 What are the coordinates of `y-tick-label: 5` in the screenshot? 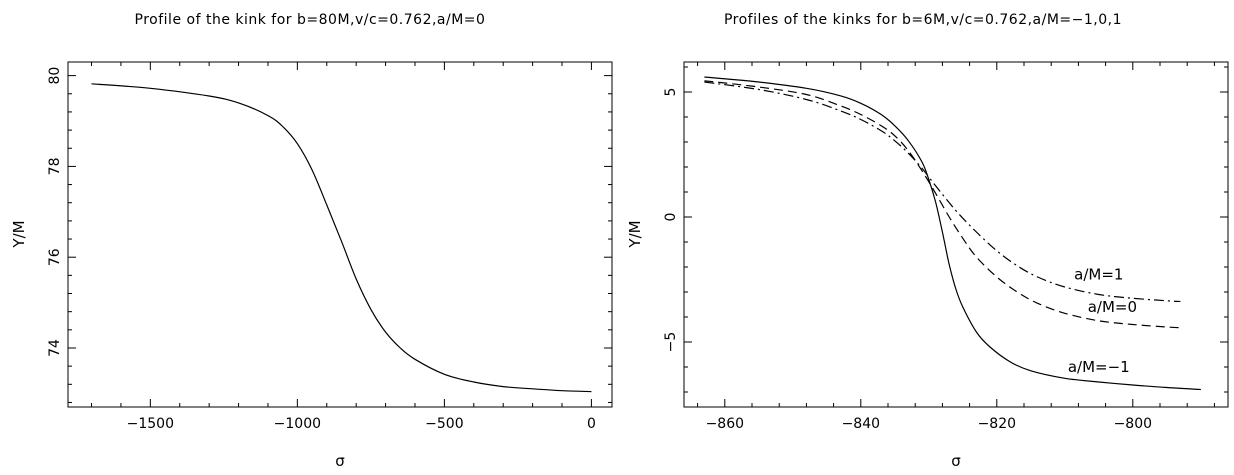 It's located at (671, 92).